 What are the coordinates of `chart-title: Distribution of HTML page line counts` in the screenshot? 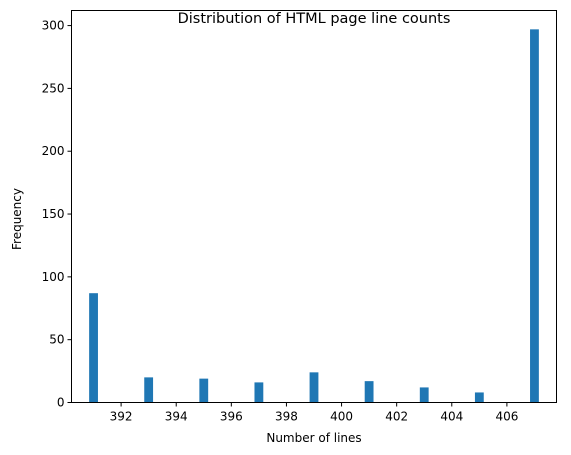 It's located at (314, 19).